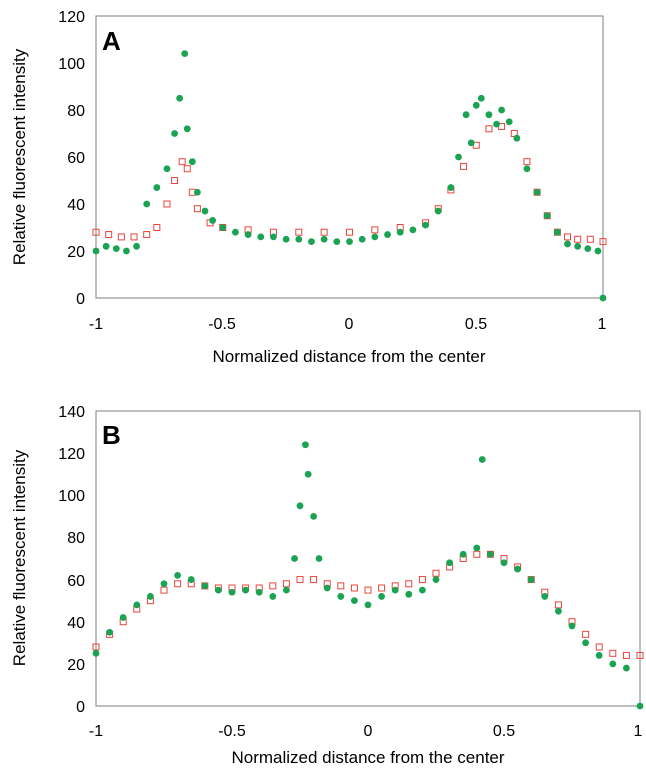 Image resolution: width=646 pixels, height=768 pixels. Describe the element at coordinates (76, 205) in the screenshot. I see `panel-a-y-tick-40: 40` at that location.